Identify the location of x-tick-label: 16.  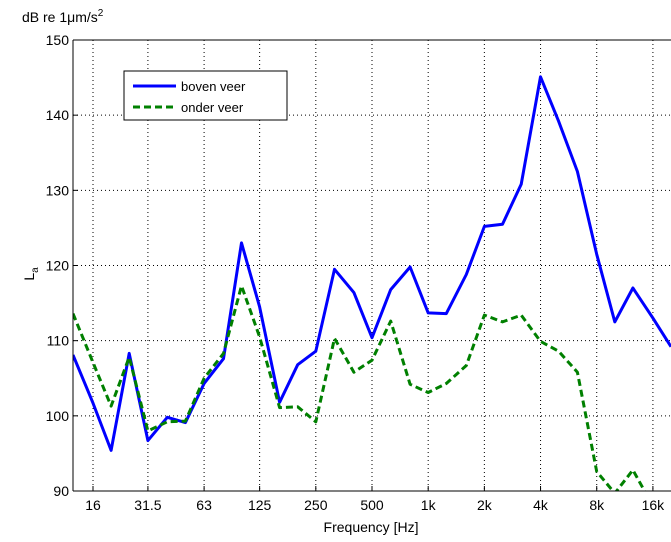
(93, 505).